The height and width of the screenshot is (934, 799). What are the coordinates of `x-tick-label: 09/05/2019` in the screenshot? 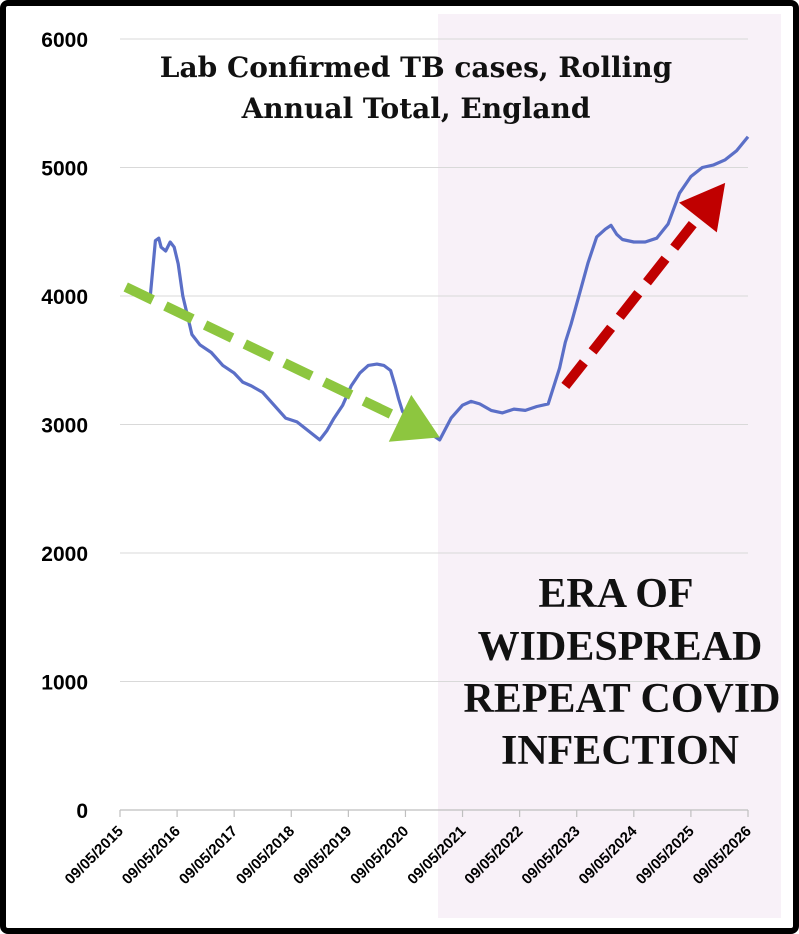 It's located at (322, 855).